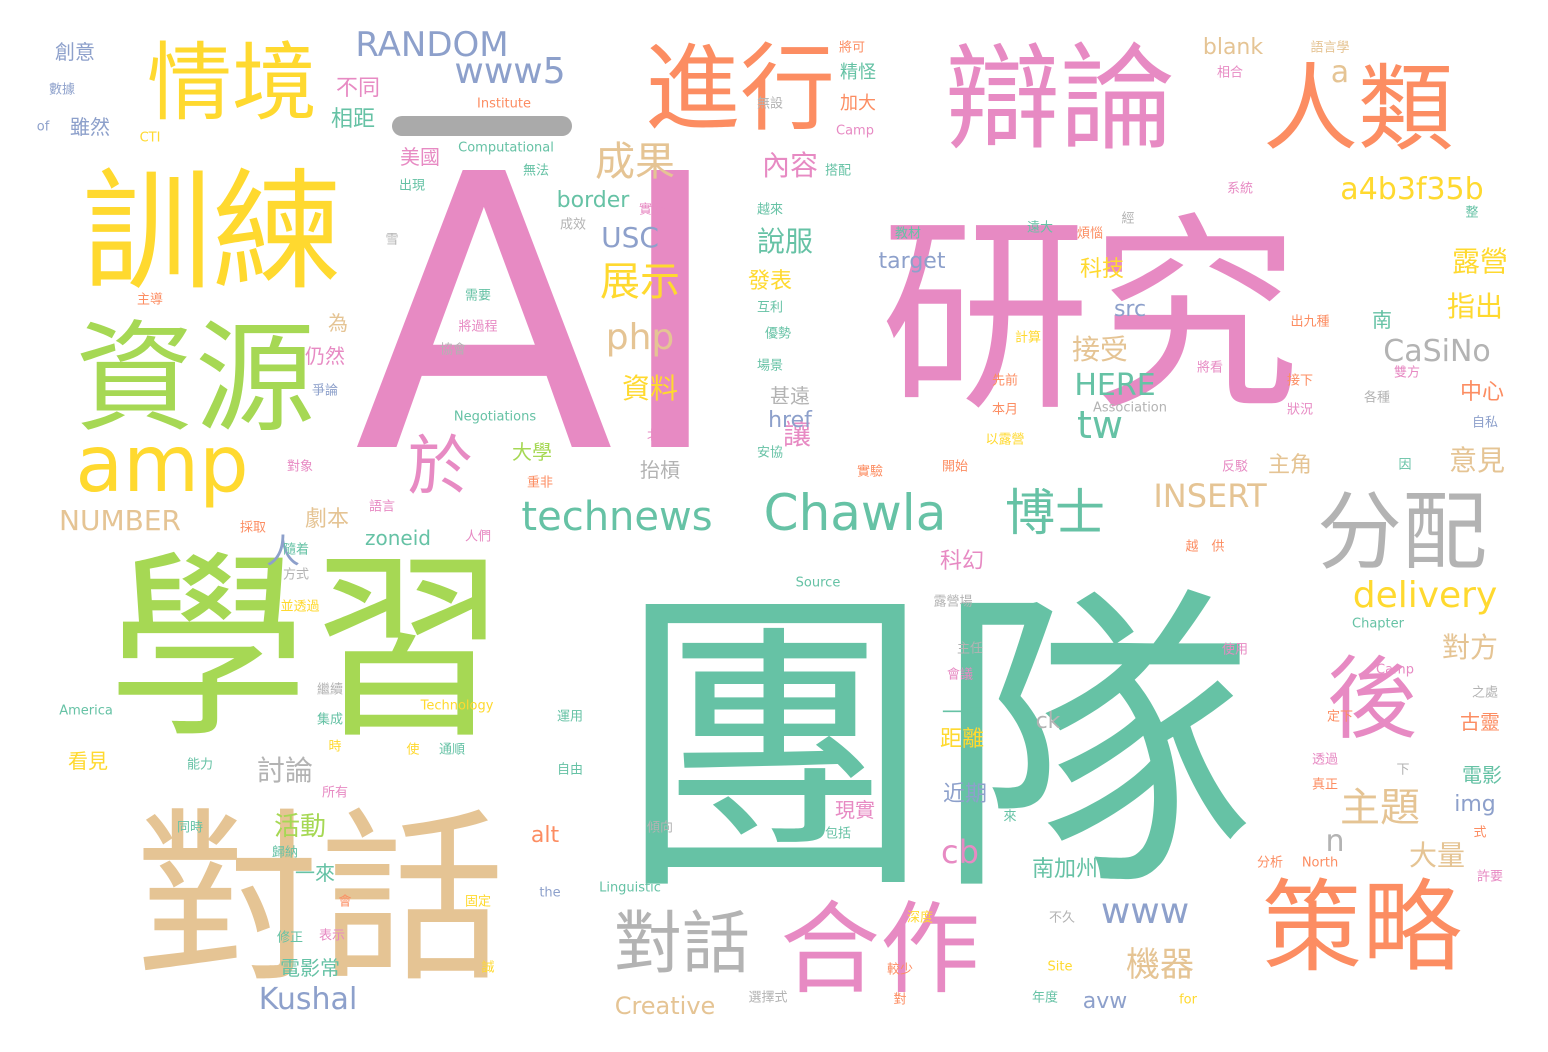 The image size is (1548, 1052). What do you see at coordinates (1325, 760) in the screenshot?
I see `word-via: 透過` at bounding box center [1325, 760].